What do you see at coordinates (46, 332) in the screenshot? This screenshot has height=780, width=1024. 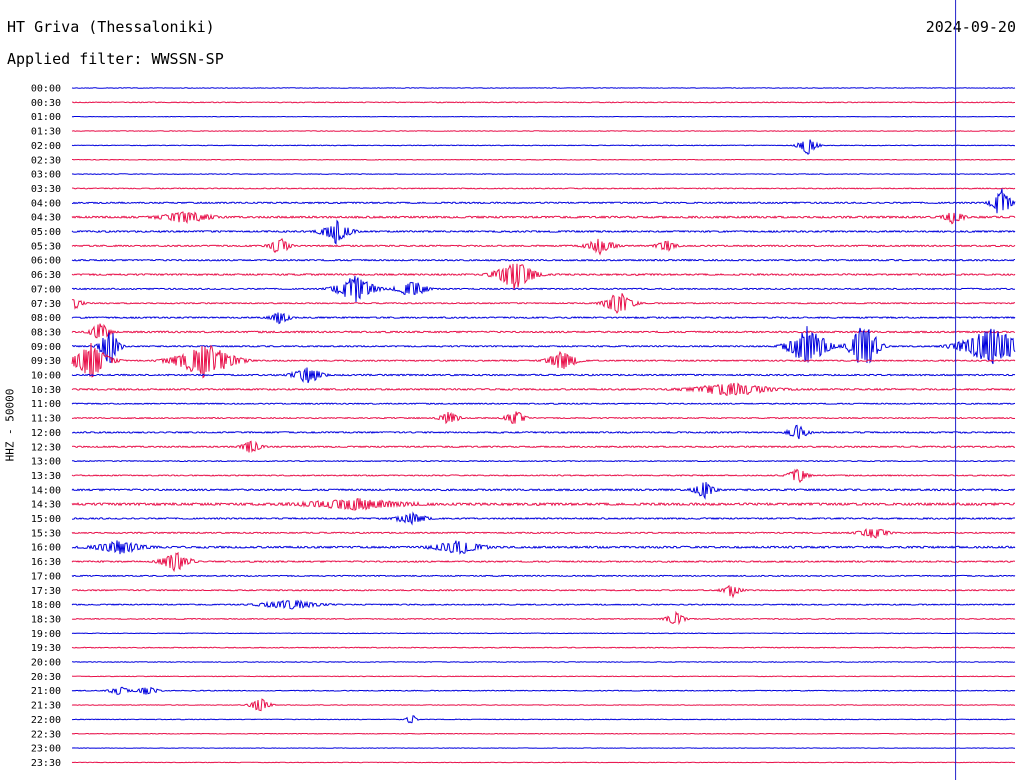 I see `row-time-label: 08:30` at bounding box center [46, 332].